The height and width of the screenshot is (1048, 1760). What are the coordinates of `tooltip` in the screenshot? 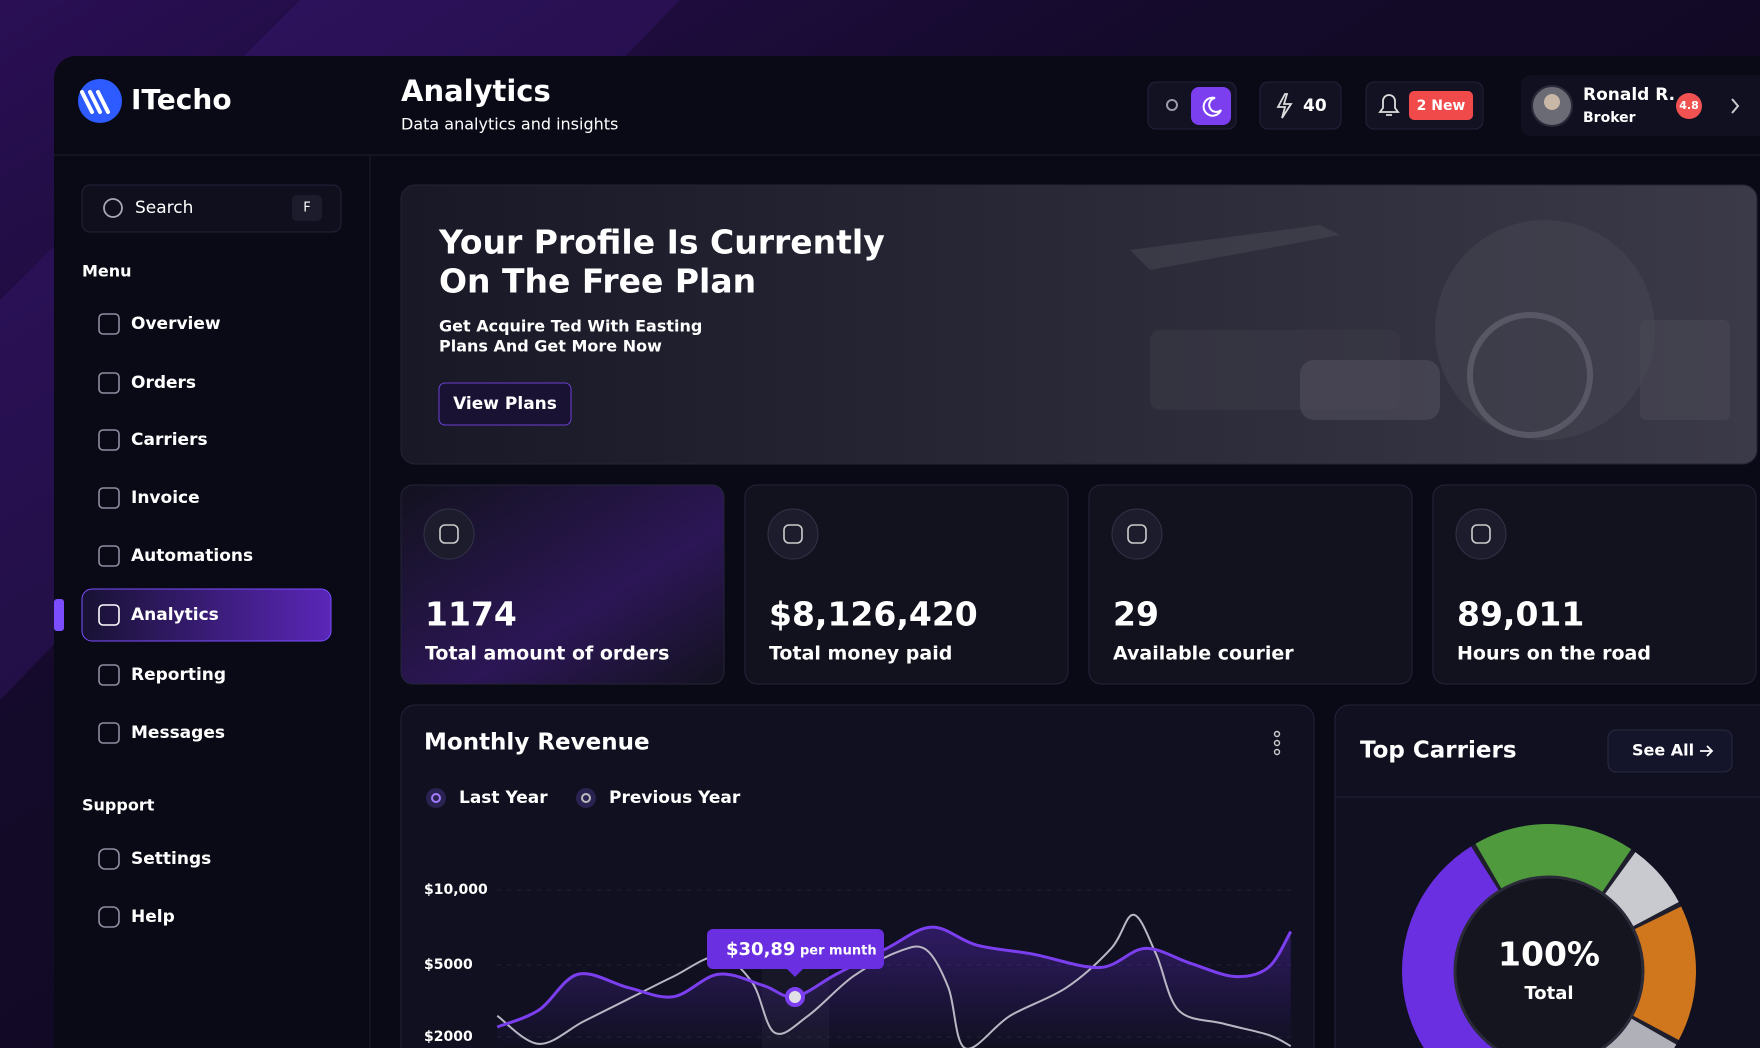 It's located at (795, 949).